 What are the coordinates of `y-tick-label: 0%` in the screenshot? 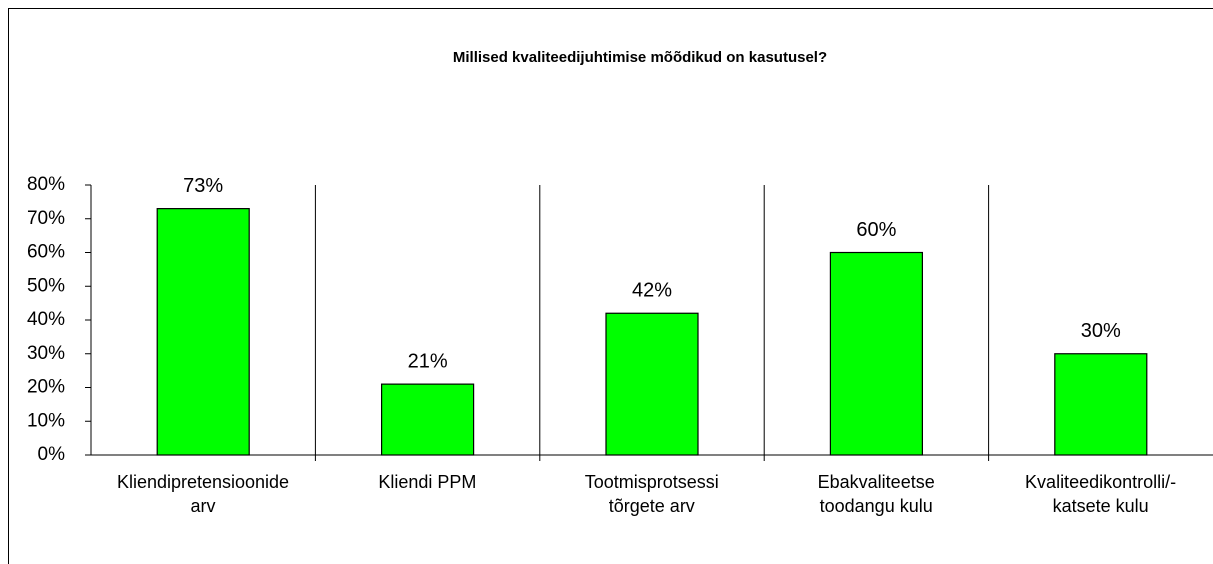 It's located at (52, 454).